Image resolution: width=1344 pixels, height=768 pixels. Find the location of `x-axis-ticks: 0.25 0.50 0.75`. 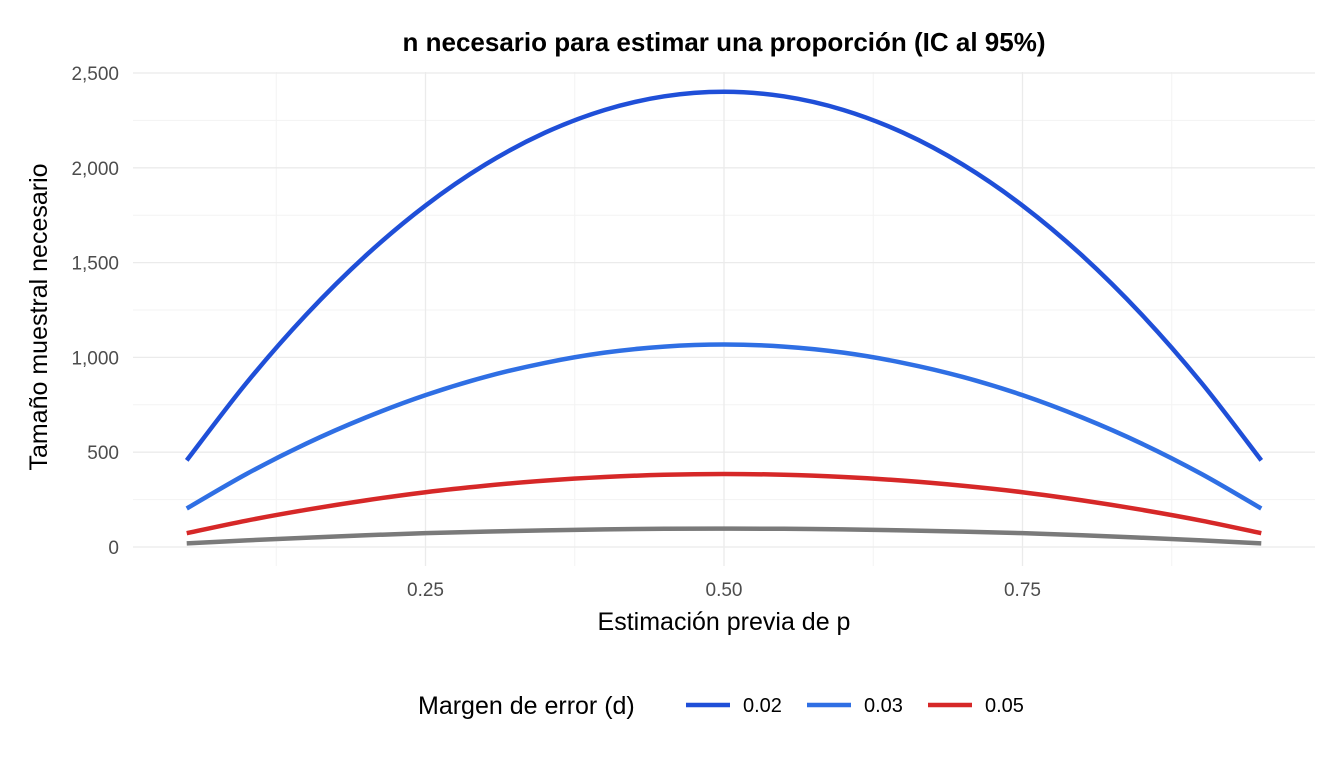

x-axis-ticks: 0.25 0.50 0.75 is located at coordinates (724, 590).